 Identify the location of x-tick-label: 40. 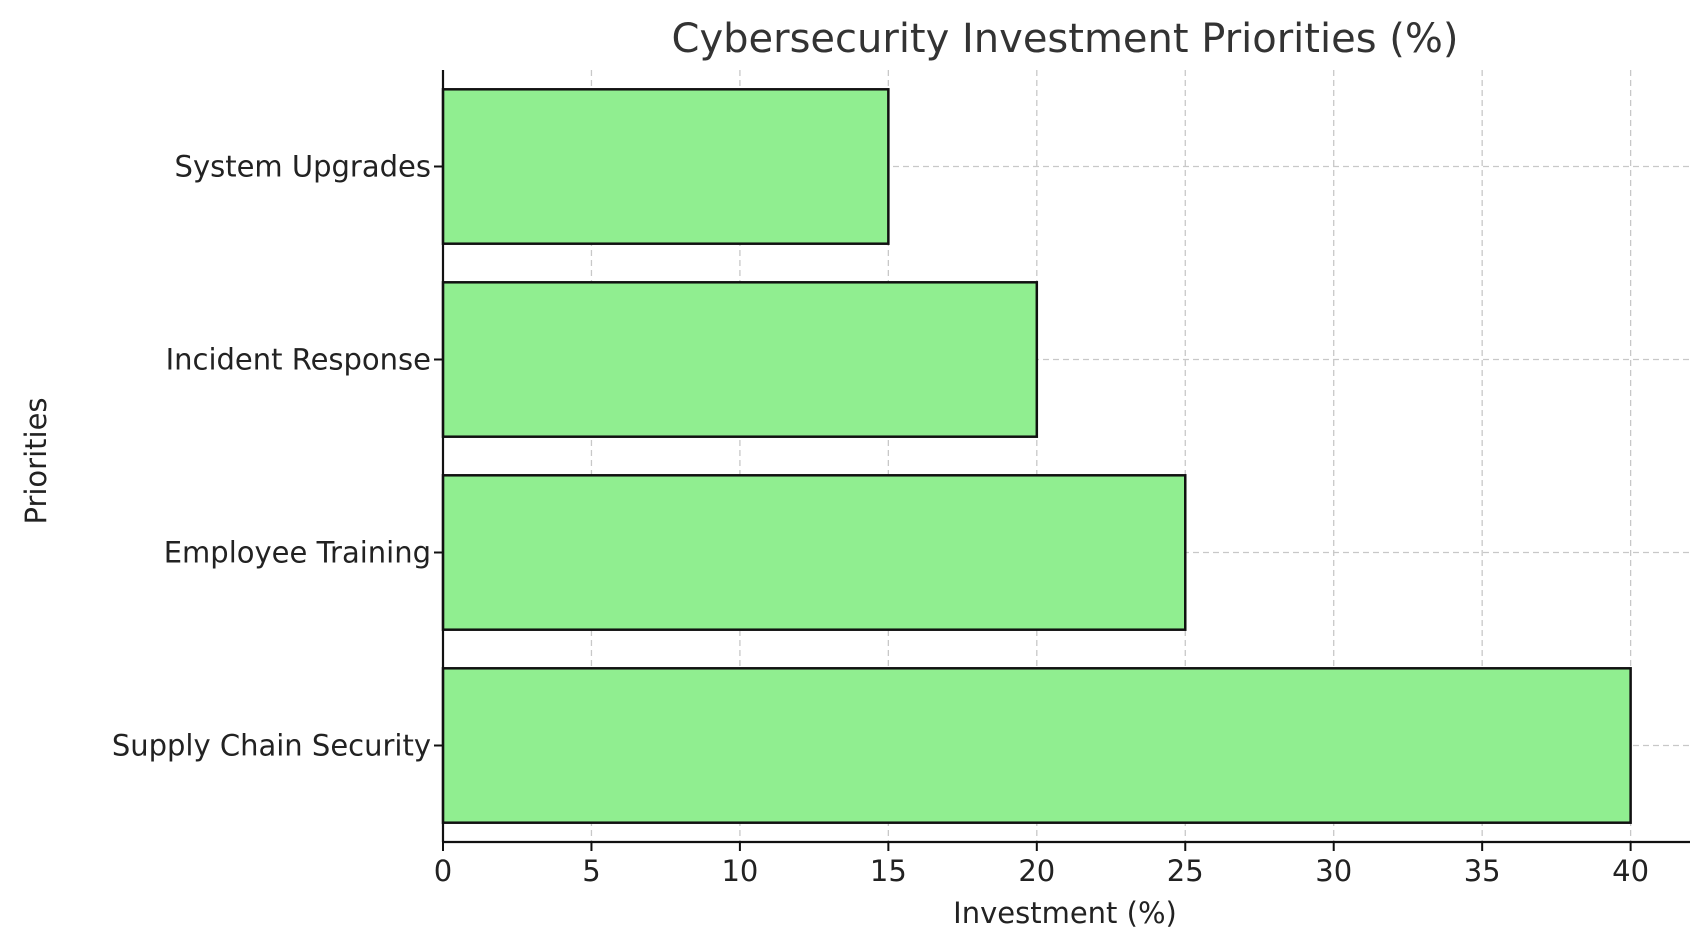
(1630, 871).